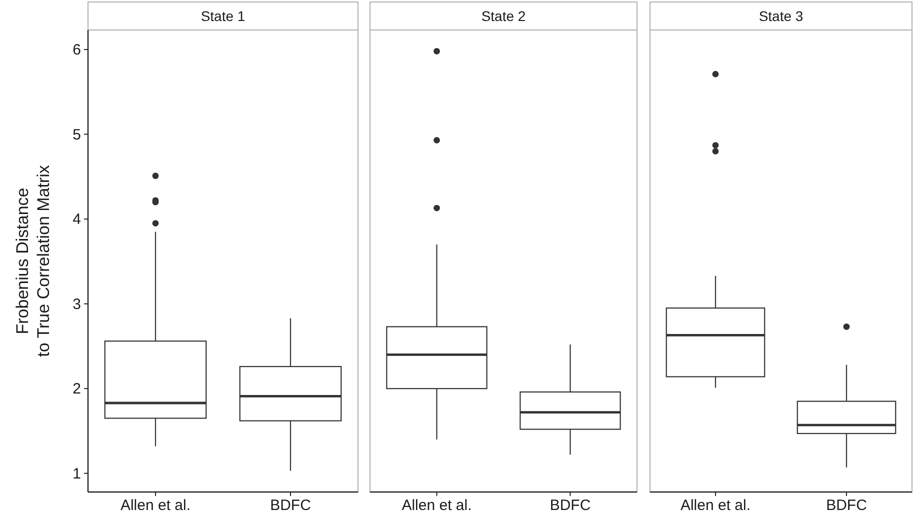  I want to click on y-tick-label: 3, so click(76, 304).